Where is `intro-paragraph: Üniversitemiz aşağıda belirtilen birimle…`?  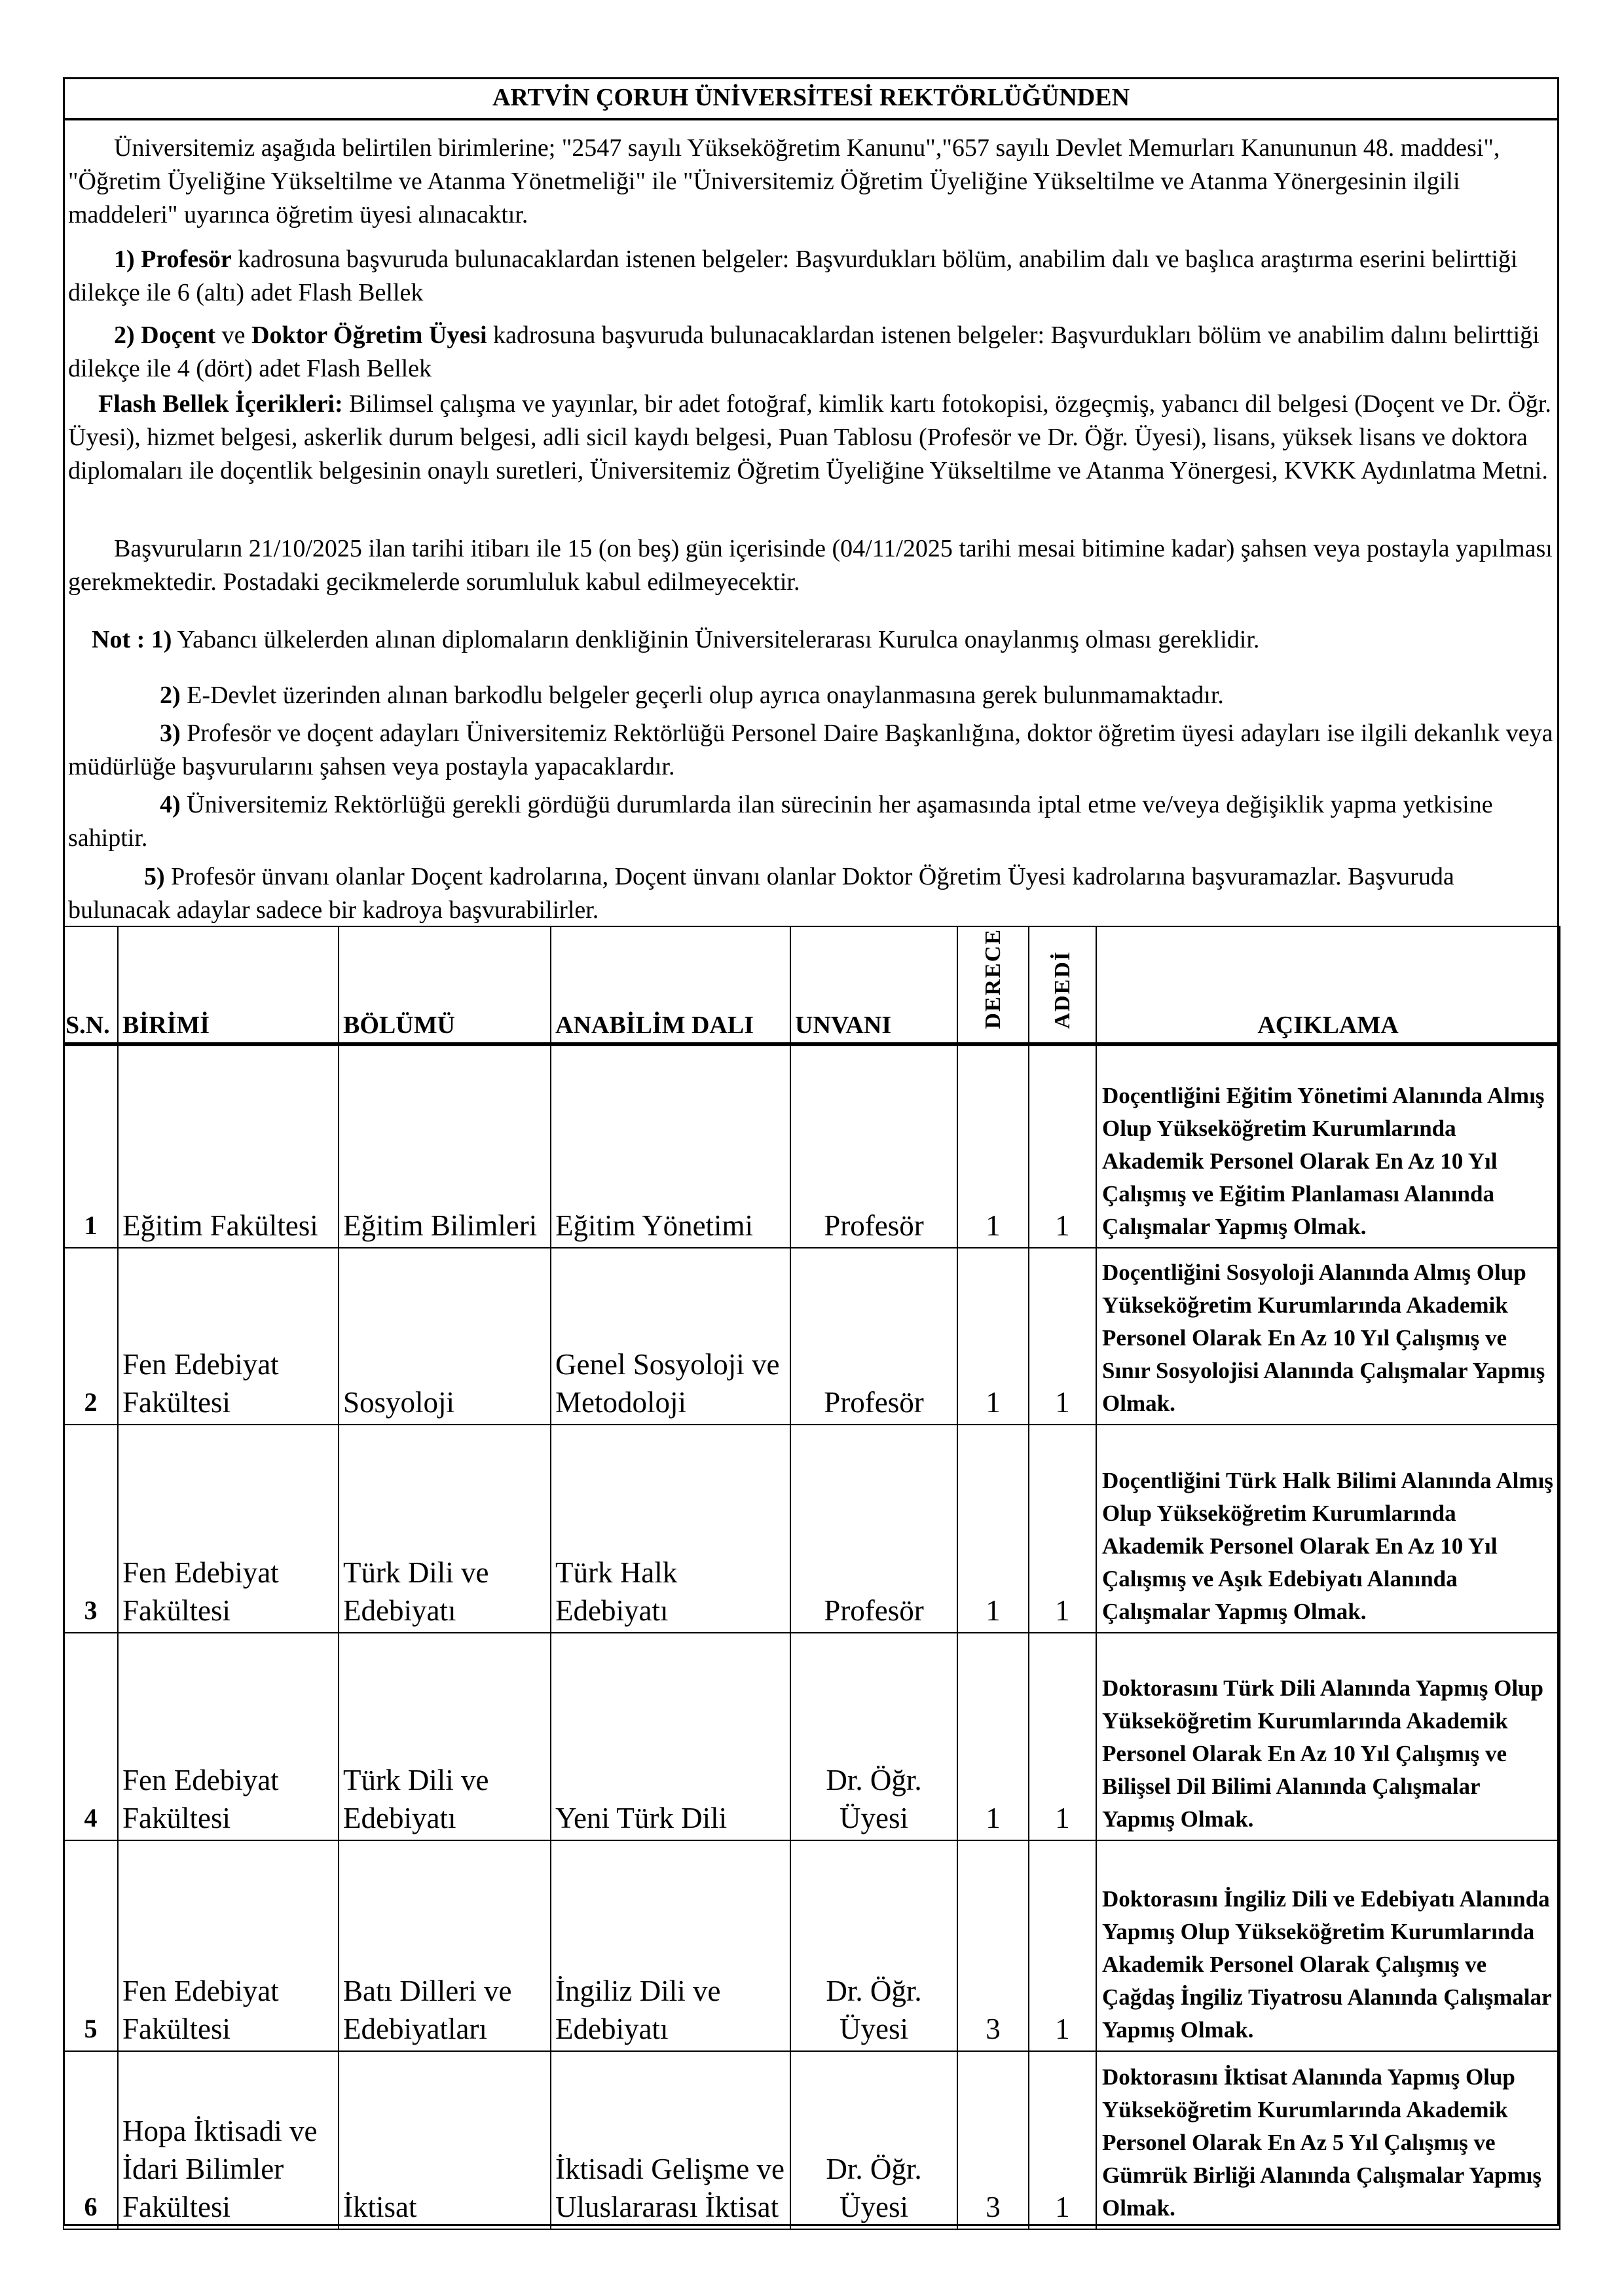 intro-paragraph: Üniversitemiz aşağıda belirtilen birimle… is located at coordinates (784, 181).